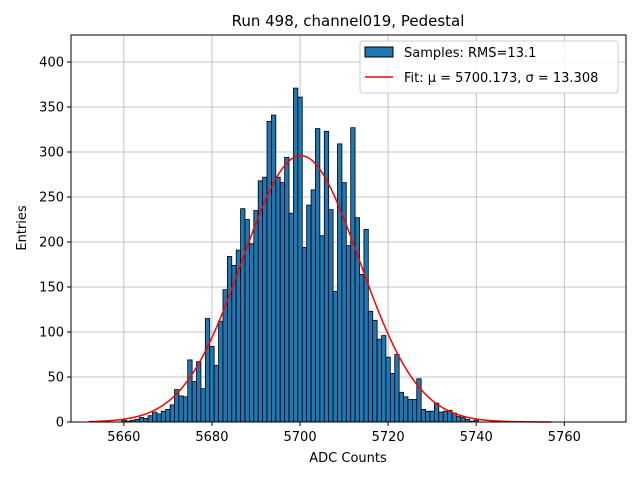  Describe the element at coordinates (55, 378) in the screenshot. I see `y-tick-label: 50` at that location.